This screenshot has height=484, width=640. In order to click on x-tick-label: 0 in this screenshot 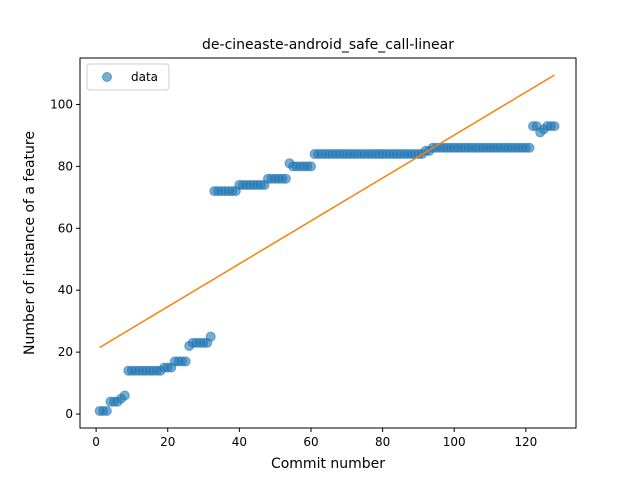, I will do `click(96, 442)`.